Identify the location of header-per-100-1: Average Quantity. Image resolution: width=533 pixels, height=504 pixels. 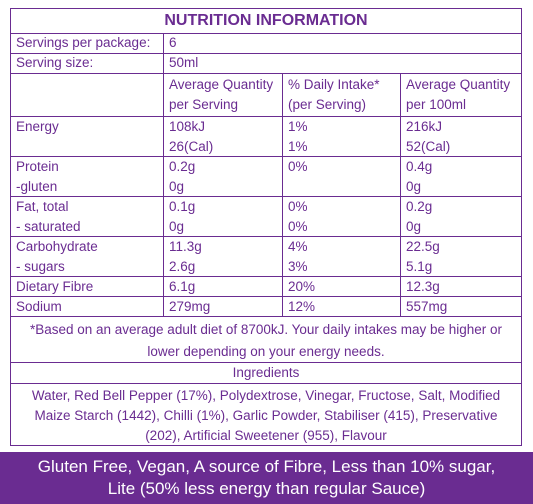
(458, 84).